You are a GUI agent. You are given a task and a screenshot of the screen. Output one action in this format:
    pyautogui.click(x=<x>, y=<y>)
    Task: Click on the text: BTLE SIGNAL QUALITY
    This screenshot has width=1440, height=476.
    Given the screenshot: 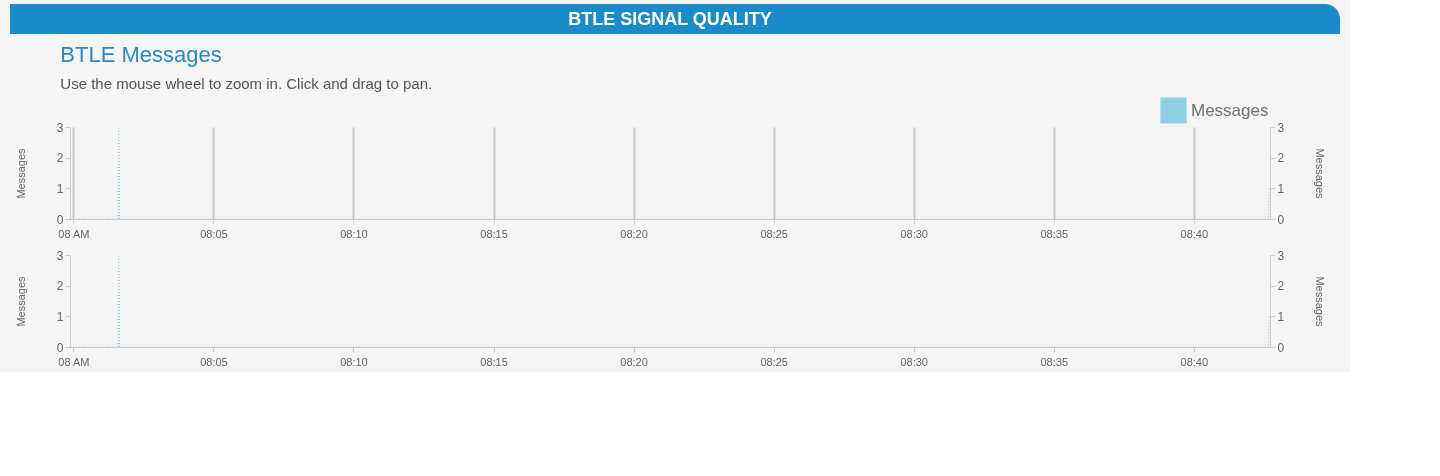 What is the action you would take?
    pyautogui.click(x=670, y=19)
    